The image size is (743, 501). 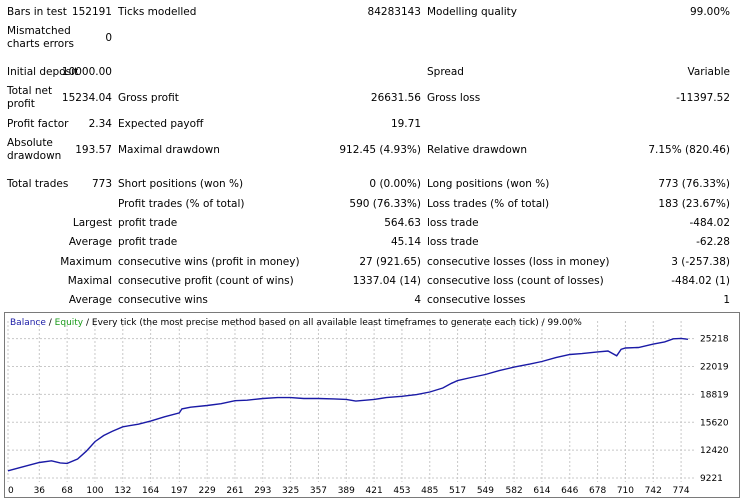 What do you see at coordinates (69, 323) in the screenshot?
I see `legend-equity: Equity` at bounding box center [69, 323].